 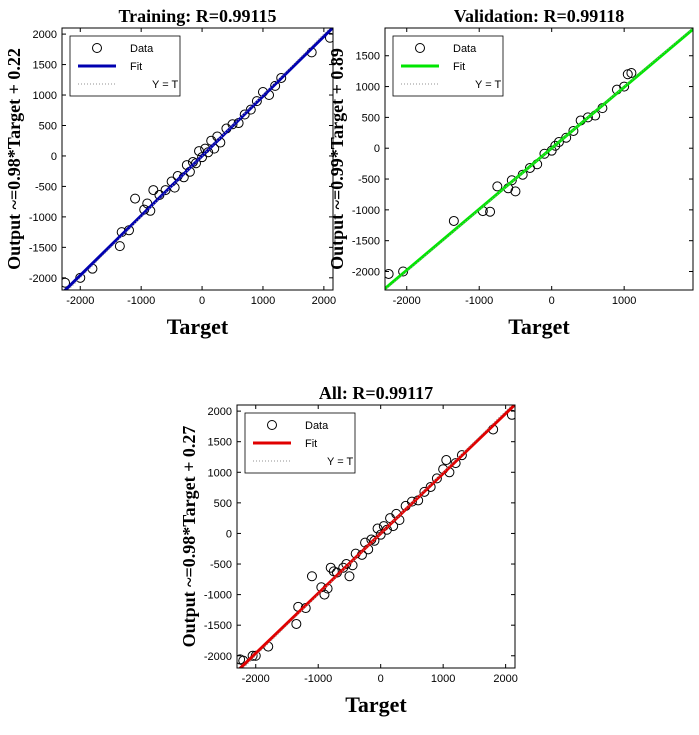 I want to click on plot, so click(x=376, y=536).